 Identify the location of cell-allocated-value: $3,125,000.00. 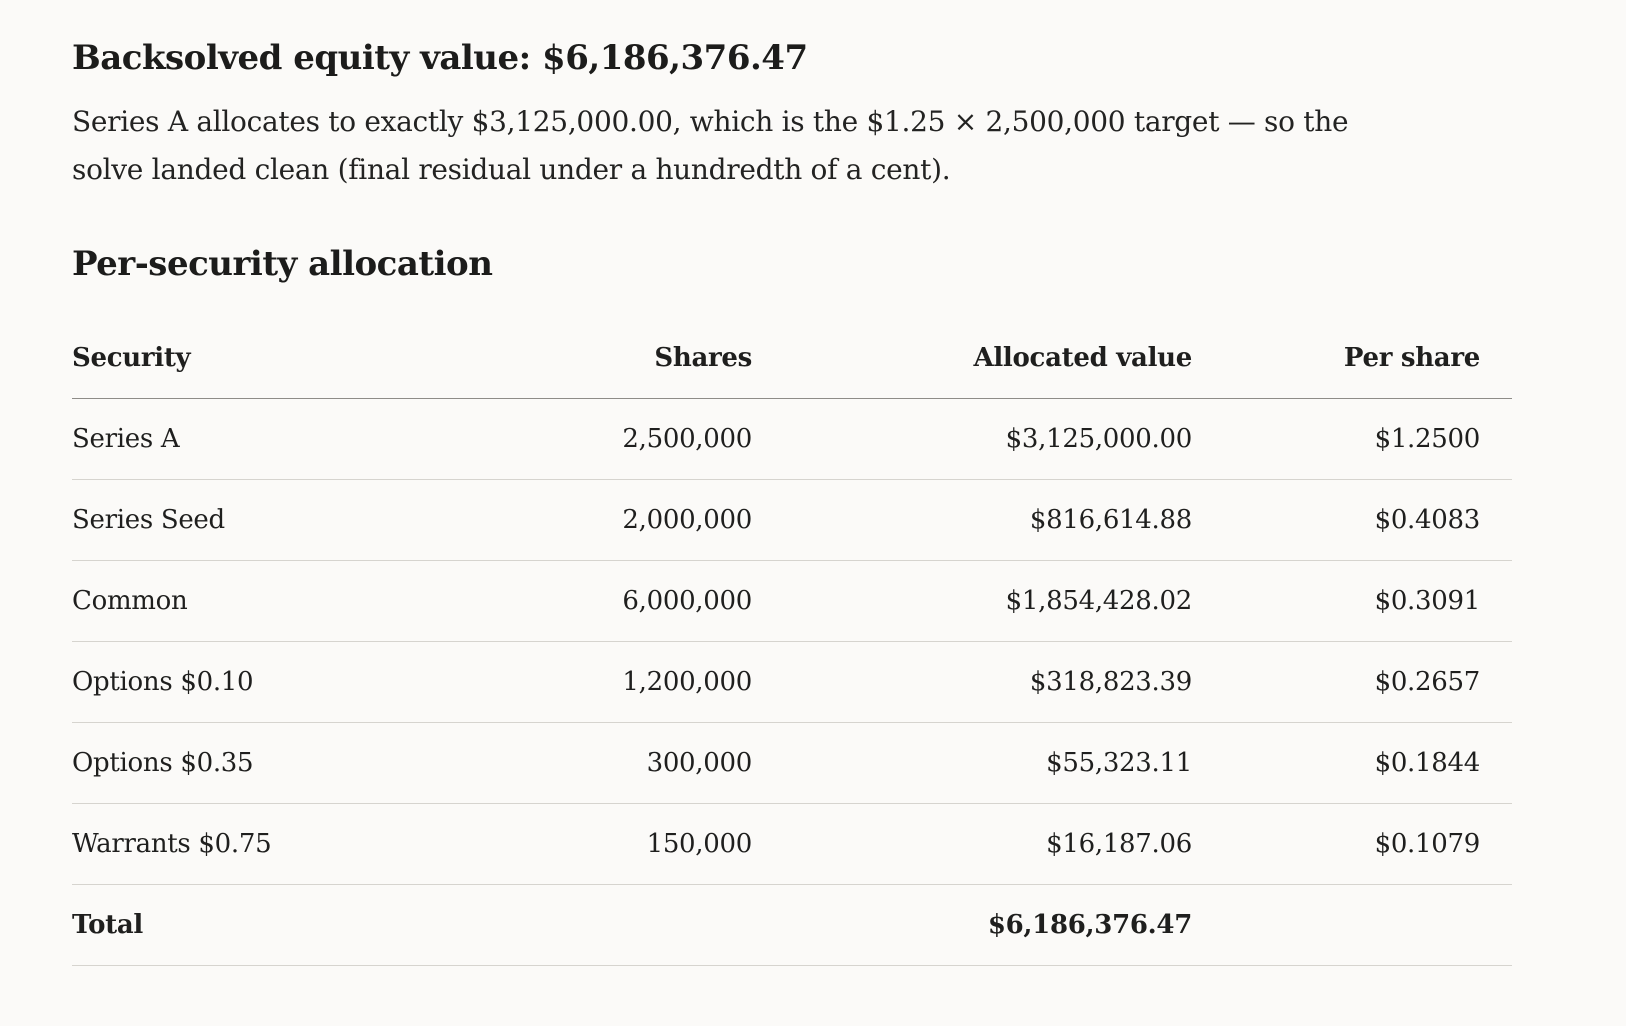
(972, 439).